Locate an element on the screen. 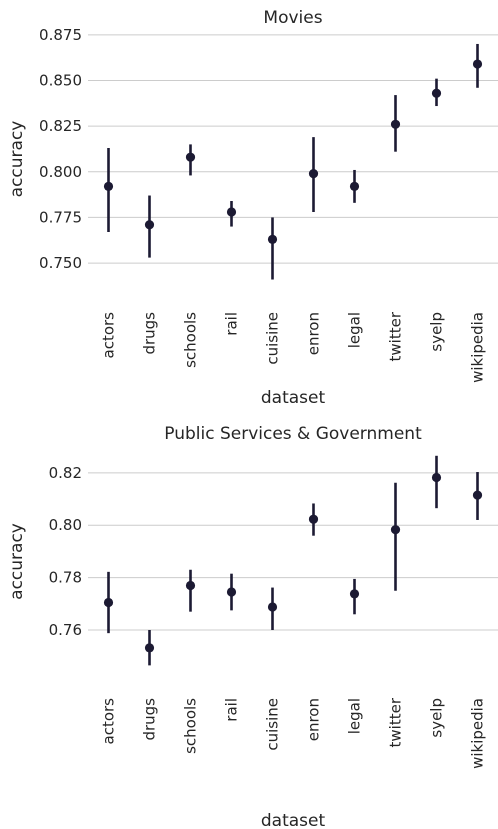  y-tick-label: 0.80 is located at coordinates (65, 525).